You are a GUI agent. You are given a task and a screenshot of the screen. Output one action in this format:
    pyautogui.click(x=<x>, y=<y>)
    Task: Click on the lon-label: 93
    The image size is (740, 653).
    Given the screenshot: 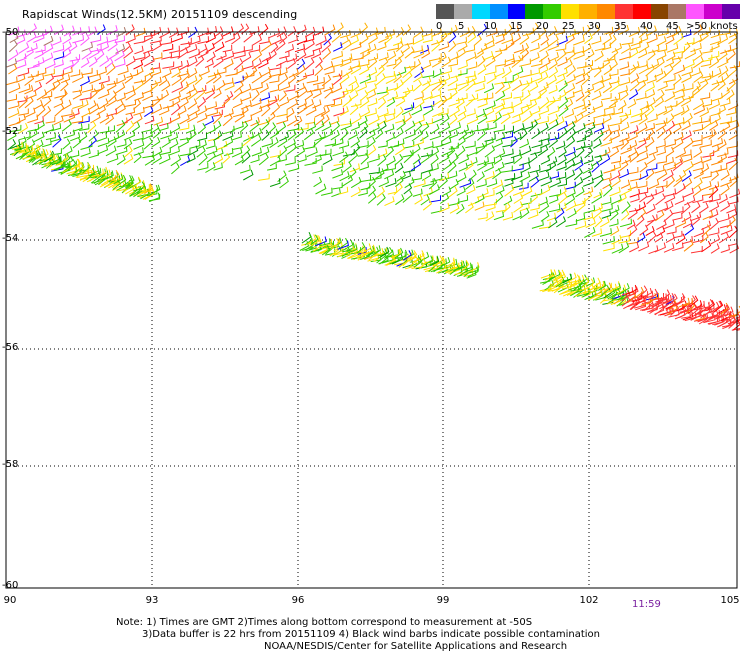 What is the action you would take?
    pyautogui.click(x=152, y=600)
    